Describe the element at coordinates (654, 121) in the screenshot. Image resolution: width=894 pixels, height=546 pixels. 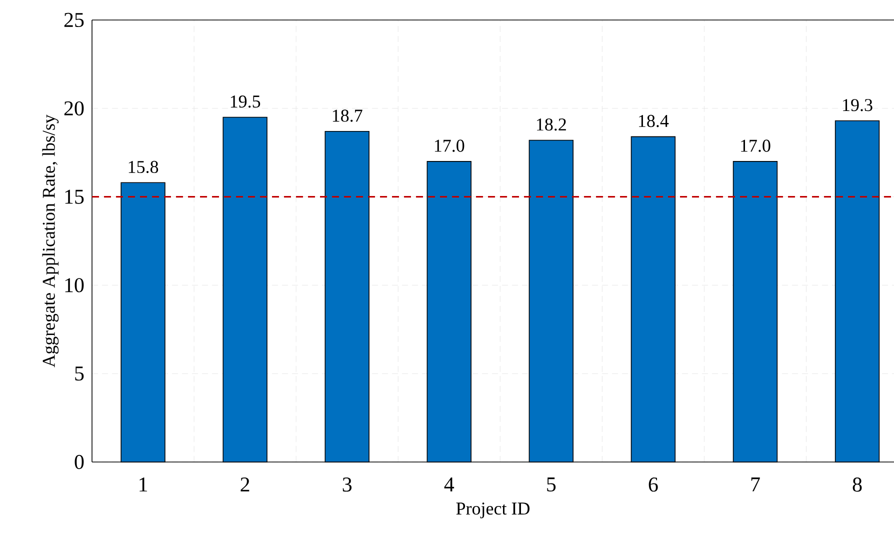
I see `data-label: 18.4` at that location.